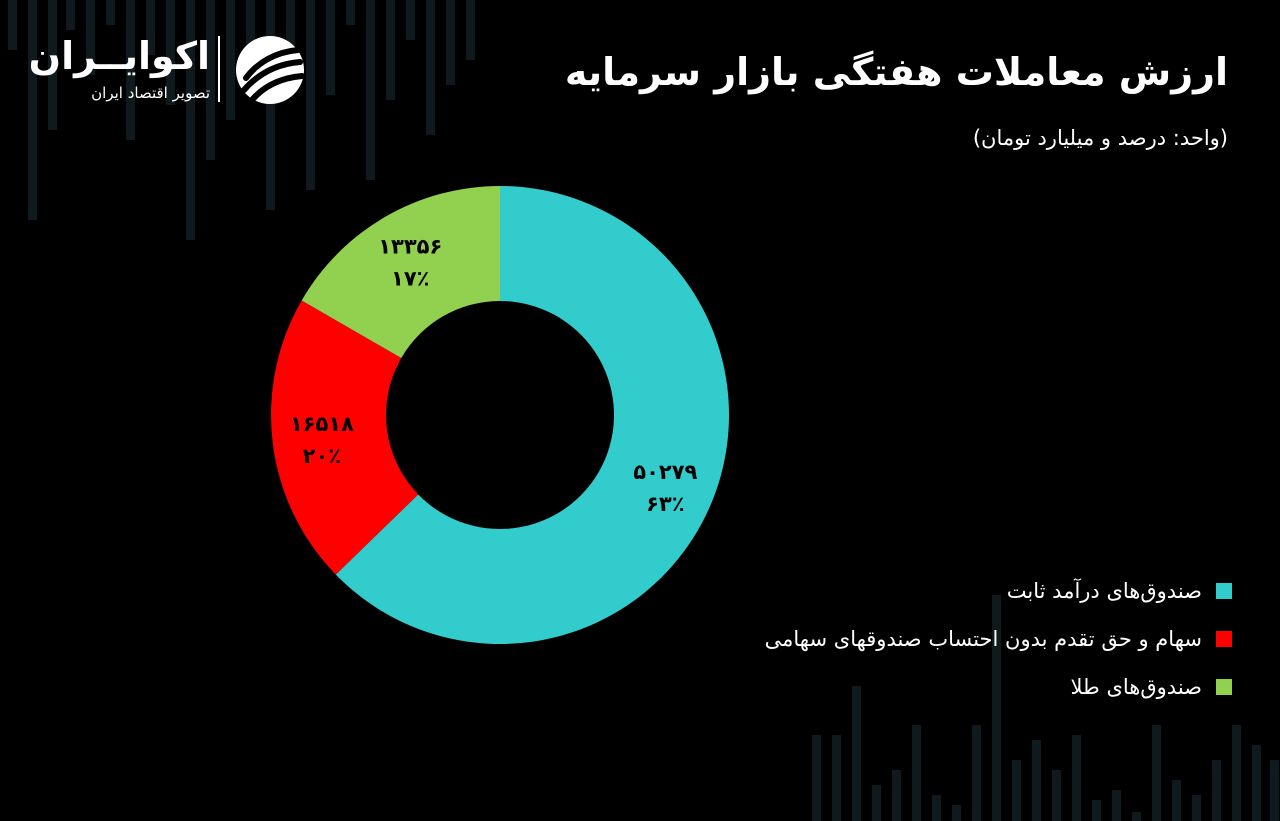  Describe the element at coordinates (345, 437) in the screenshot. I see `slice-stocks` at that location.